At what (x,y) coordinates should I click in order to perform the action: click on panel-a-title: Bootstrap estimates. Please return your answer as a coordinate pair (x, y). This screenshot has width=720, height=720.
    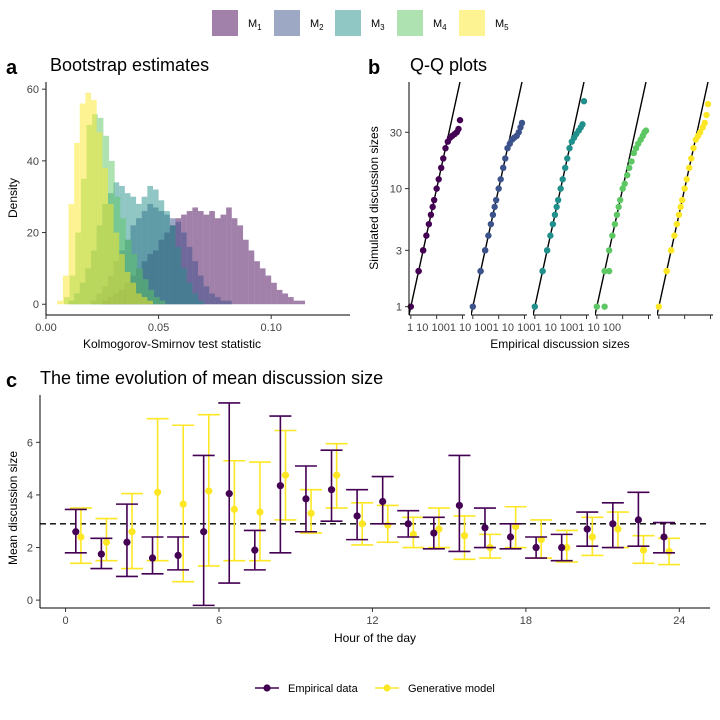
    Looking at the image, I should click on (129, 65).